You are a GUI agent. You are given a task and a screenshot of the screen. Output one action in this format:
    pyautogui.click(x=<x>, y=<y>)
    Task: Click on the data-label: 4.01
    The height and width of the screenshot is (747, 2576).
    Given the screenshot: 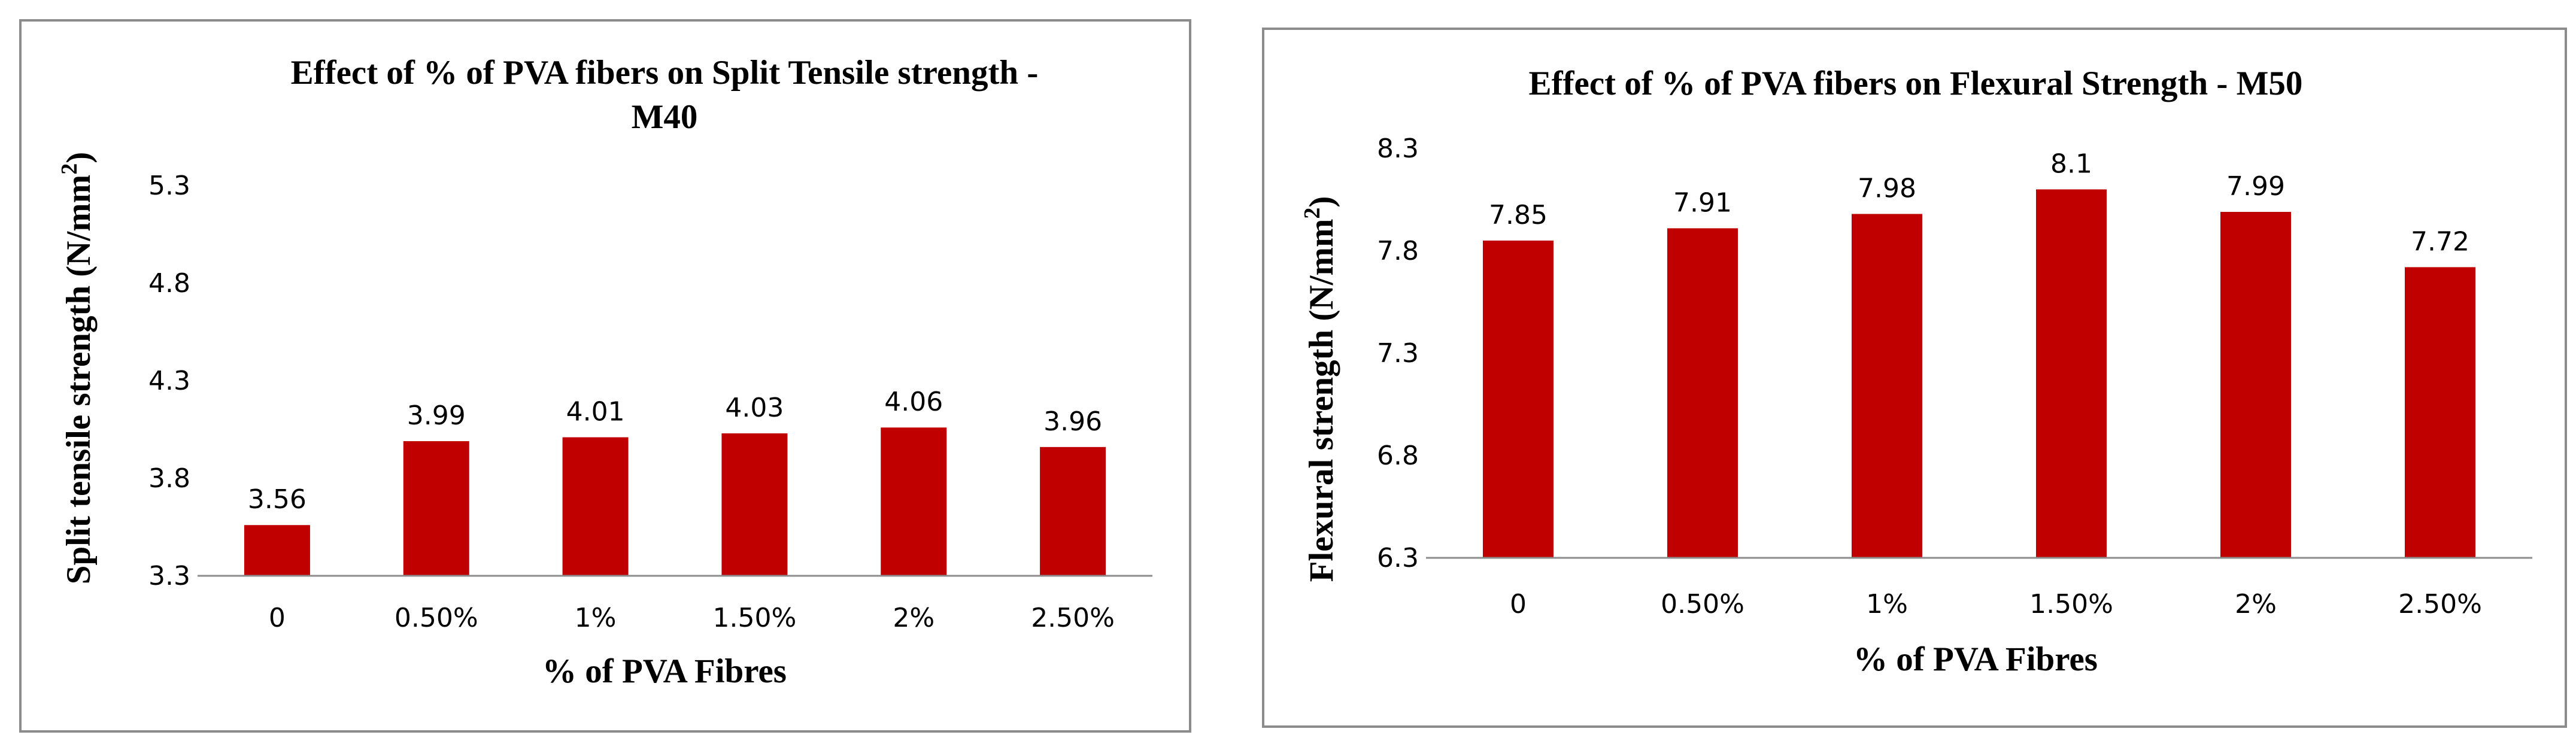 What is the action you would take?
    pyautogui.click(x=595, y=412)
    